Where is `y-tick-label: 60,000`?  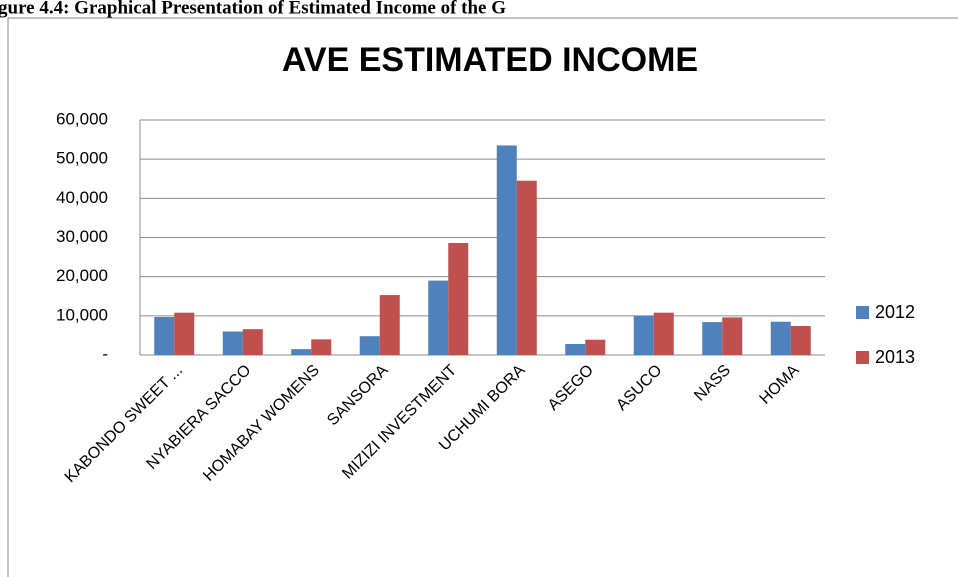 y-tick-label: 60,000 is located at coordinates (82, 118).